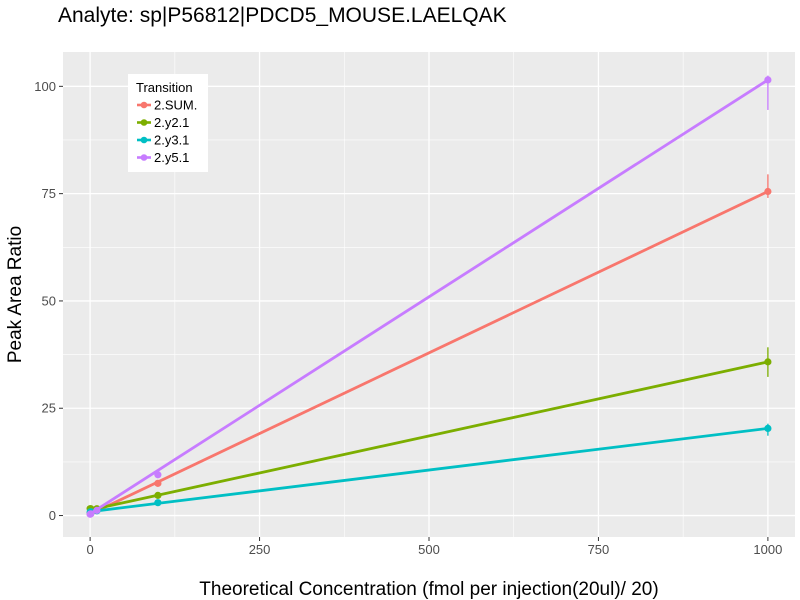 This screenshot has height=600, width=800. What do you see at coordinates (429, 470) in the screenshot?
I see `series-line` at bounding box center [429, 470].